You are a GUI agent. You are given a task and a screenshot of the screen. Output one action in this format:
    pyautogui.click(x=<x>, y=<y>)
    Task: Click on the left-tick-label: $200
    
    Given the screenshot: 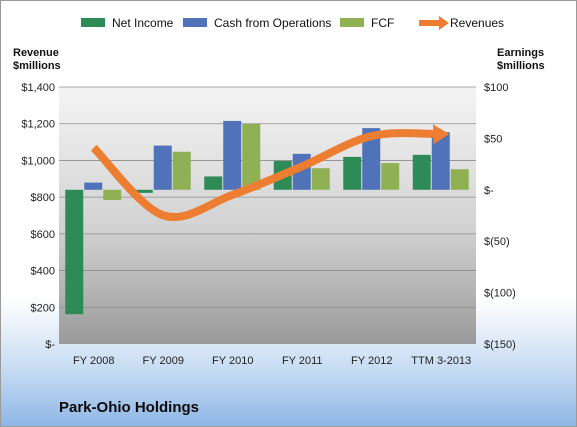 What is the action you would take?
    pyautogui.click(x=43, y=308)
    